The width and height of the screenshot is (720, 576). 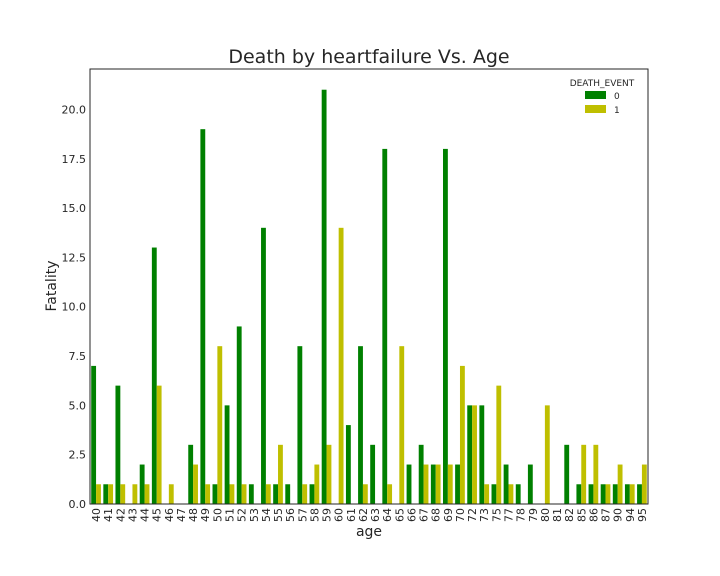 I want to click on x-tick-label: 63, so click(x=375, y=515).